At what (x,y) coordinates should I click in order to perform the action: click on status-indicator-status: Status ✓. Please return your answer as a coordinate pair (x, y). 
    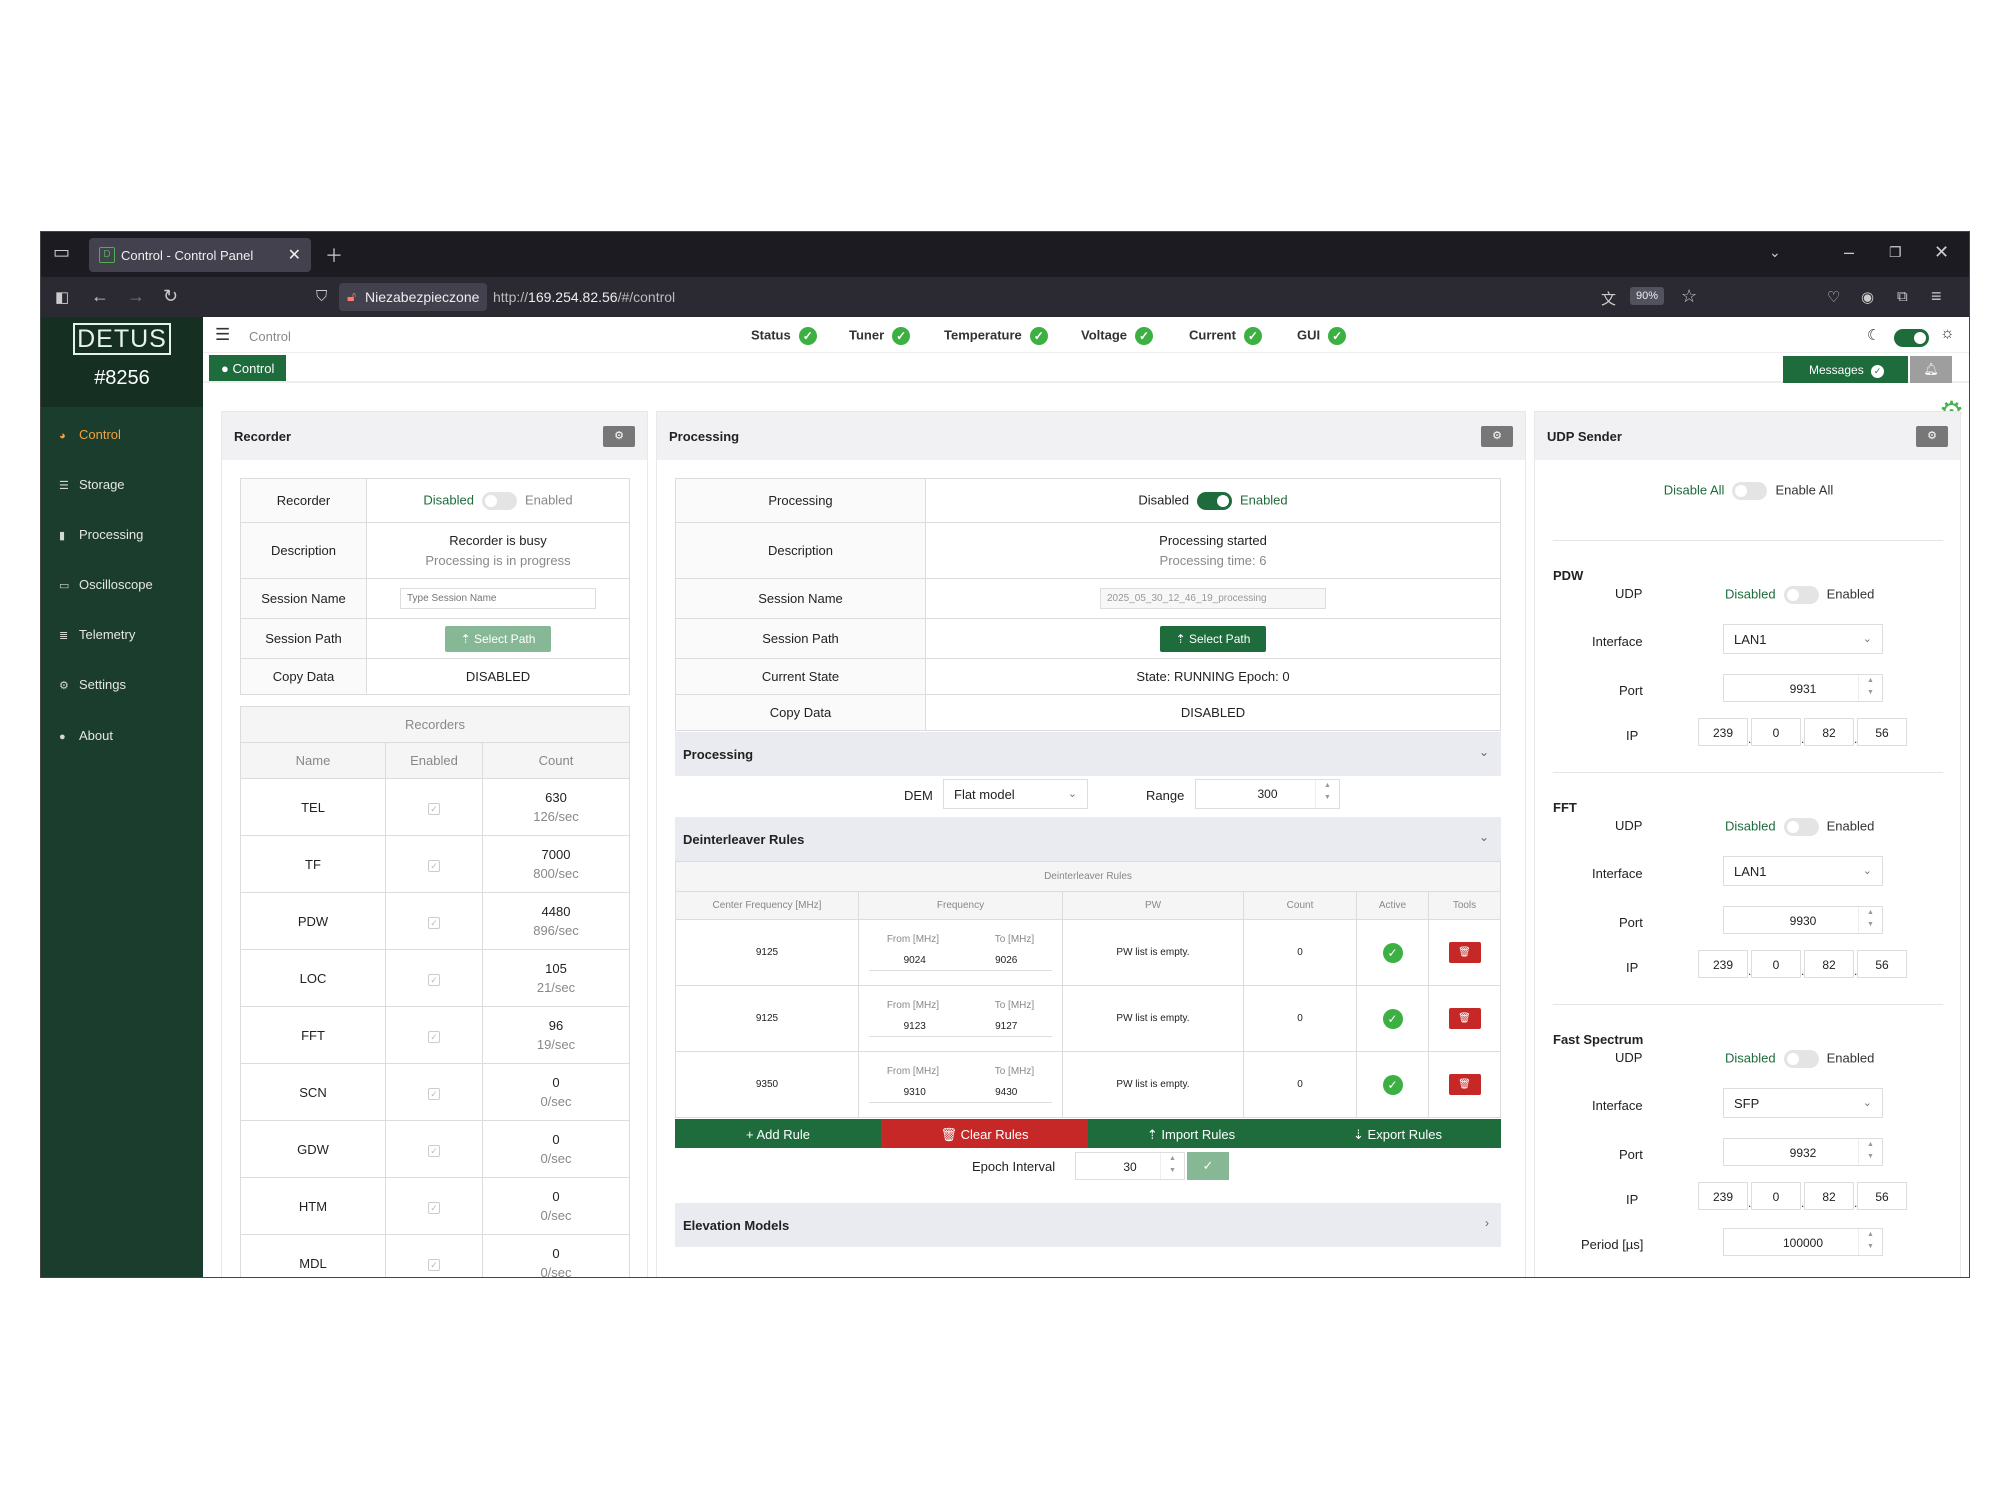
    Looking at the image, I should click on (784, 336).